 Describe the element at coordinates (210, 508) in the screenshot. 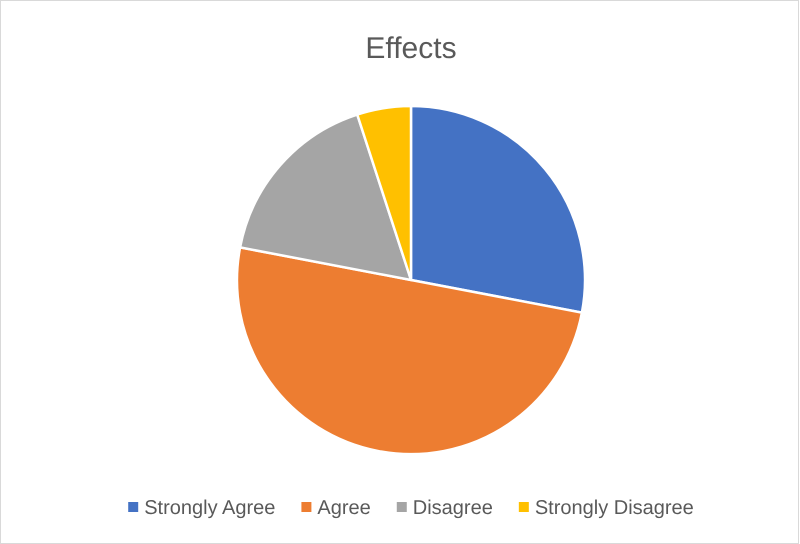

I see `legend-label: Strongly Agree` at that location.